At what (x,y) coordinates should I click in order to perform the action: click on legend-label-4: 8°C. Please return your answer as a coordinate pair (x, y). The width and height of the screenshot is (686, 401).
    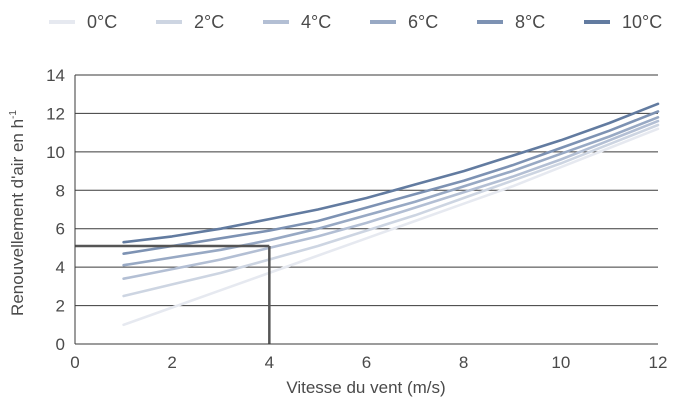
    Looking at the image, I should click on (530, 22).